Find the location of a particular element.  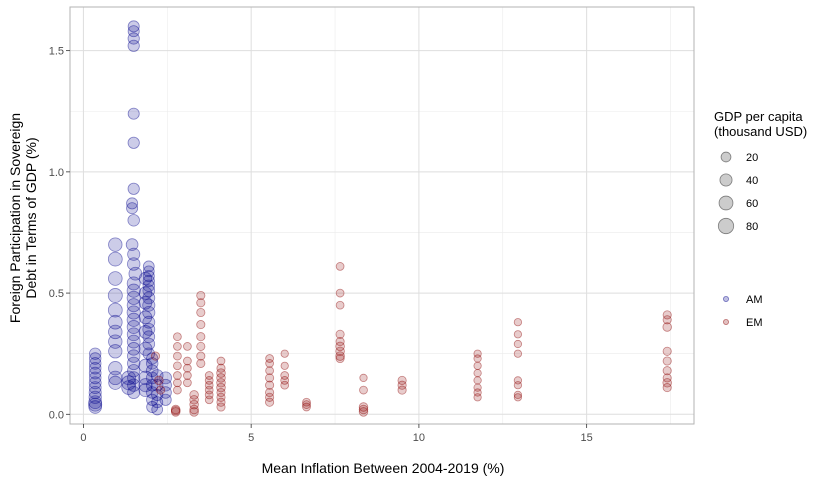

y-axis-ticks: 0.0 0.5 1.0 1.5 is located at coordinates (59, 233).